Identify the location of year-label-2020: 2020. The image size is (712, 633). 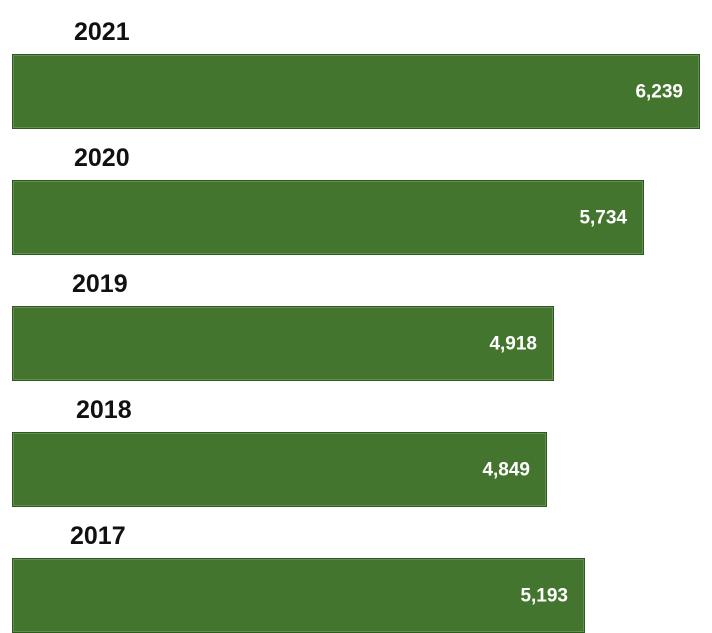
(102, 158).